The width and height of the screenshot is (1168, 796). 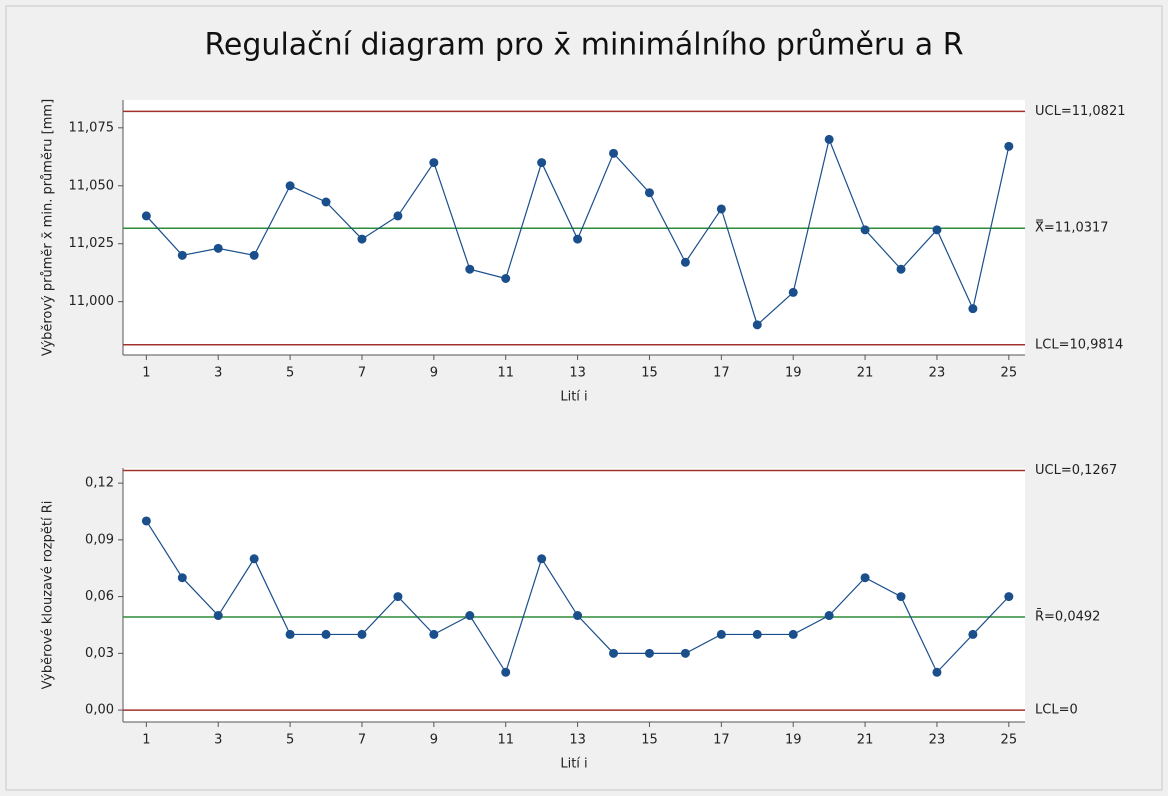 I want to click on y-tick-label: 11,000, so click(x=92, y=301).